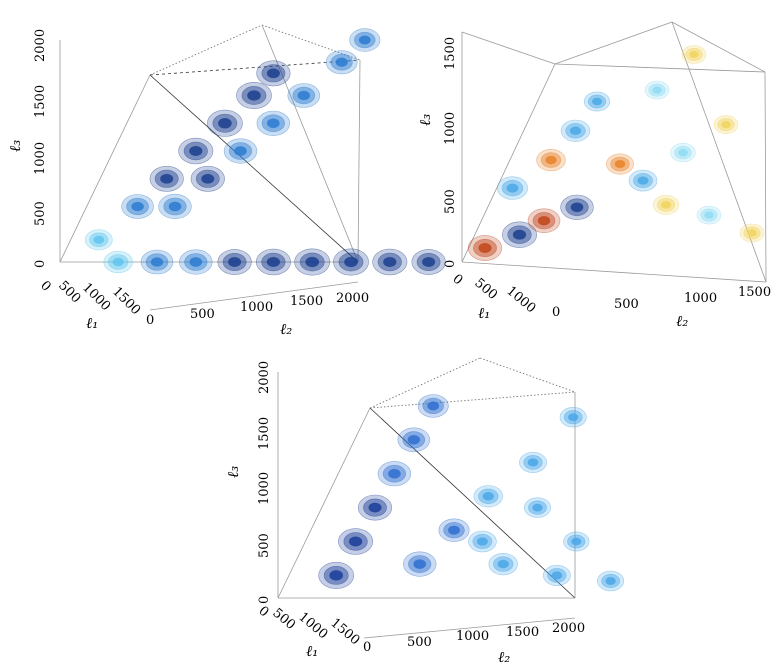  I want to click on blobs-layer, so click(471, 493).